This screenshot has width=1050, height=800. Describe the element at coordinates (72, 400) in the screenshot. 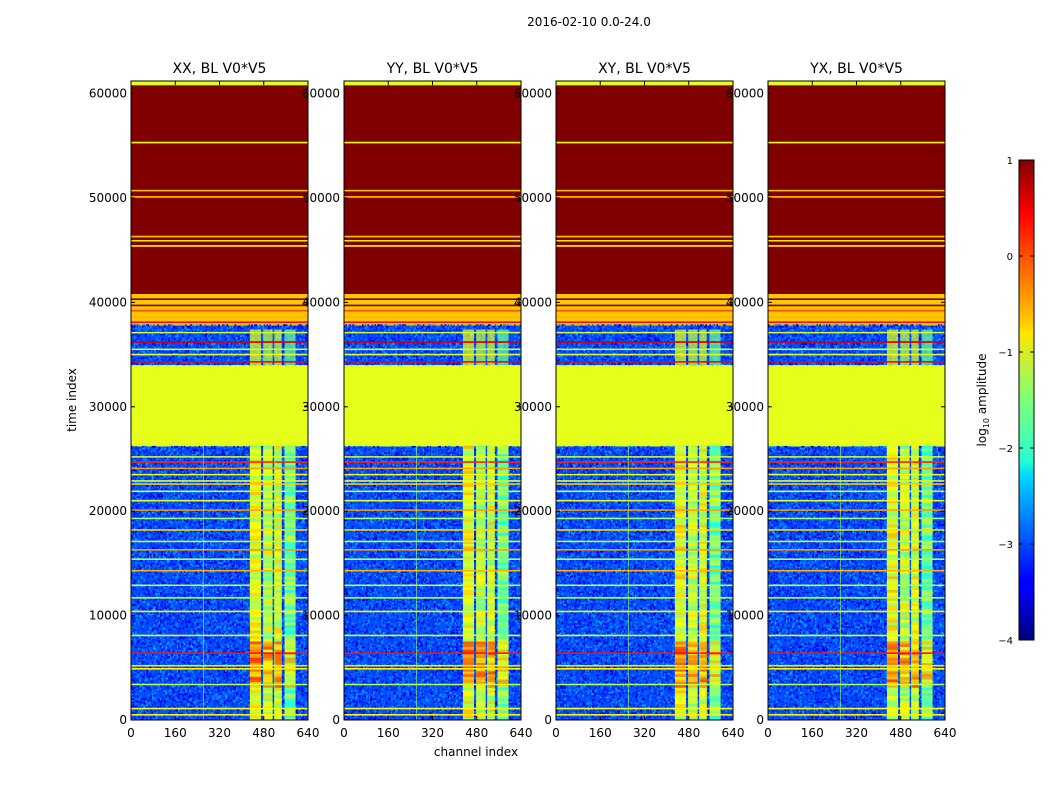

I see `y-axis-label: time index` at that location.